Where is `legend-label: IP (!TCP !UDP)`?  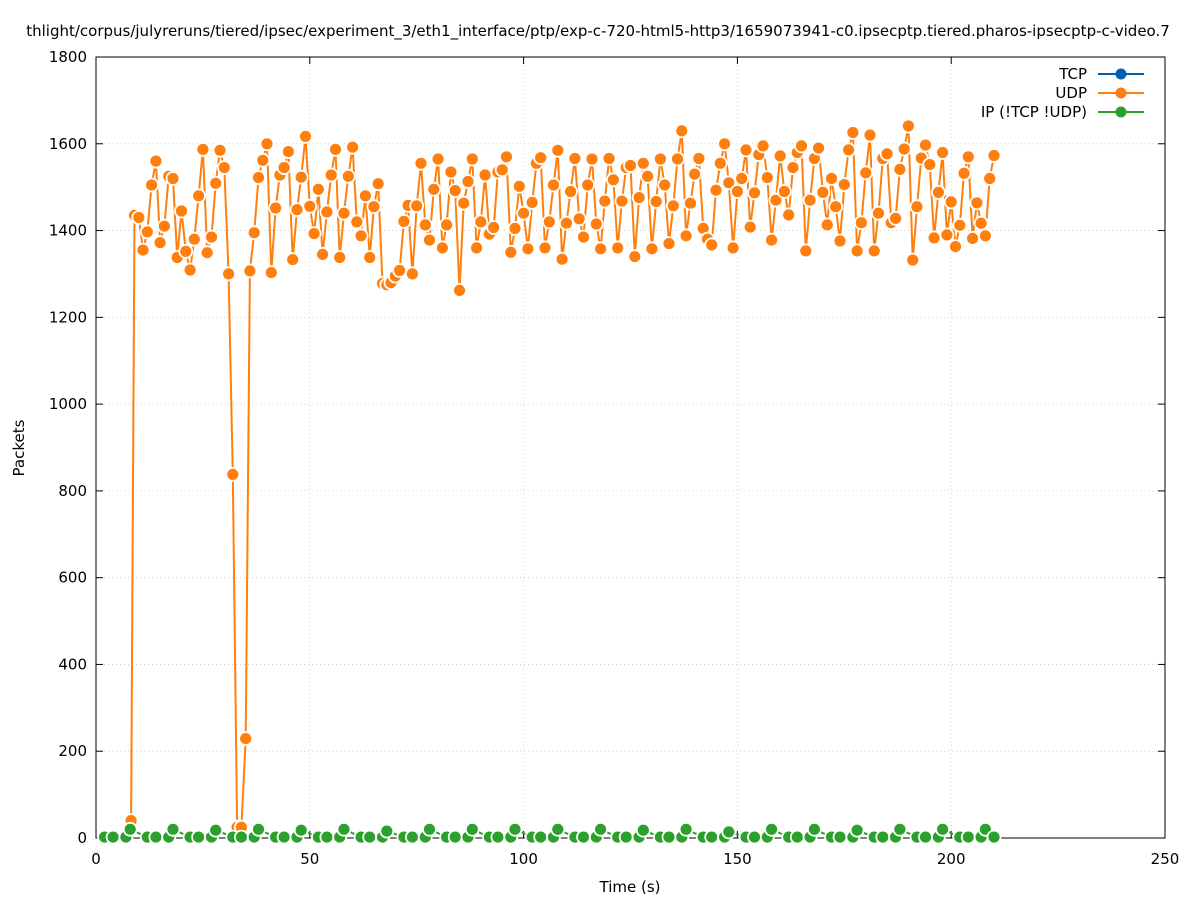 legend-label: IP (!TCP !UDP) is located at coordinates (1034, 112).